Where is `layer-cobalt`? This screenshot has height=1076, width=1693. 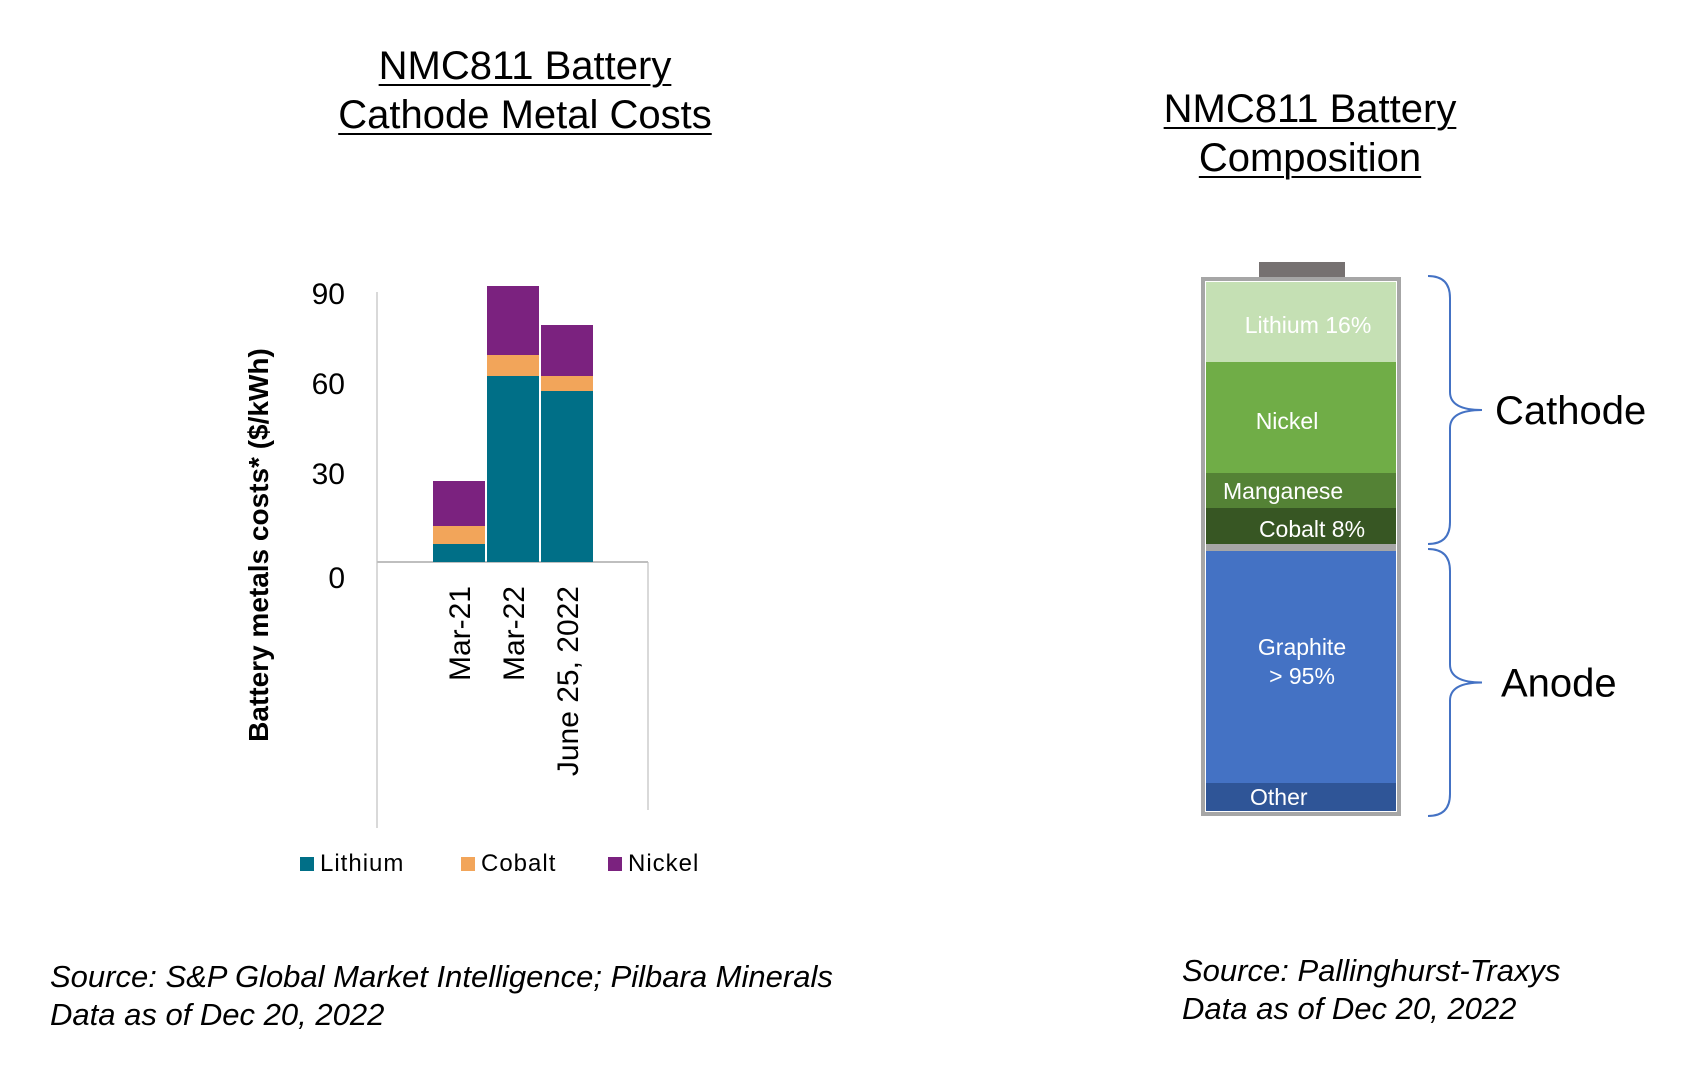 layer-cobalt is located at coordinates (1301, 526).